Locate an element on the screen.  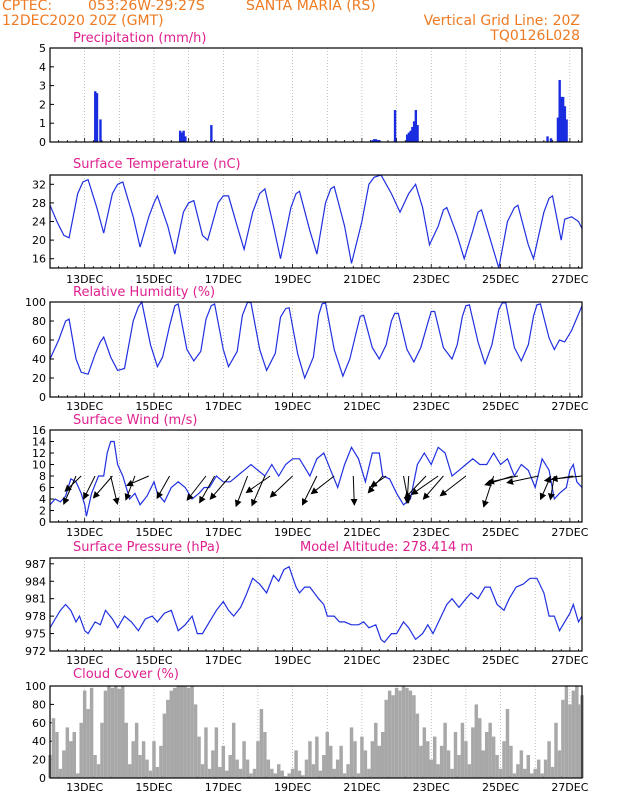
series-line is located at coordinates (316, 478).